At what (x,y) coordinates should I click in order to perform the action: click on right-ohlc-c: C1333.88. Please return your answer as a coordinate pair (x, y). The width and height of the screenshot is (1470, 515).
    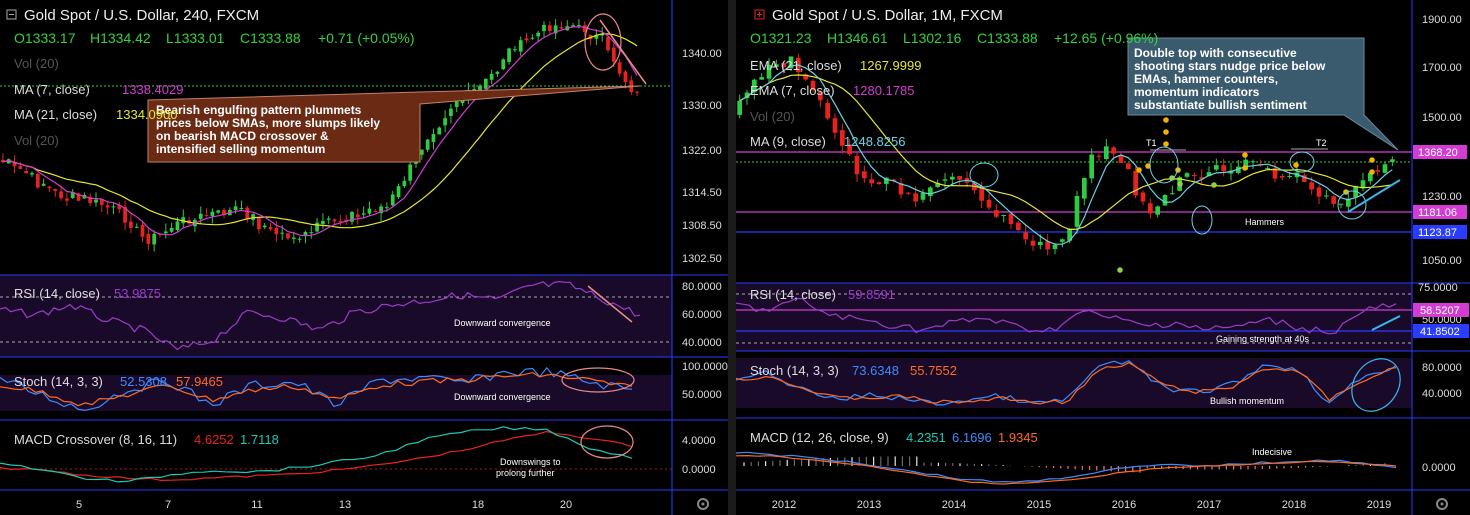
    Looking at the image, I should click on (1007, 38).